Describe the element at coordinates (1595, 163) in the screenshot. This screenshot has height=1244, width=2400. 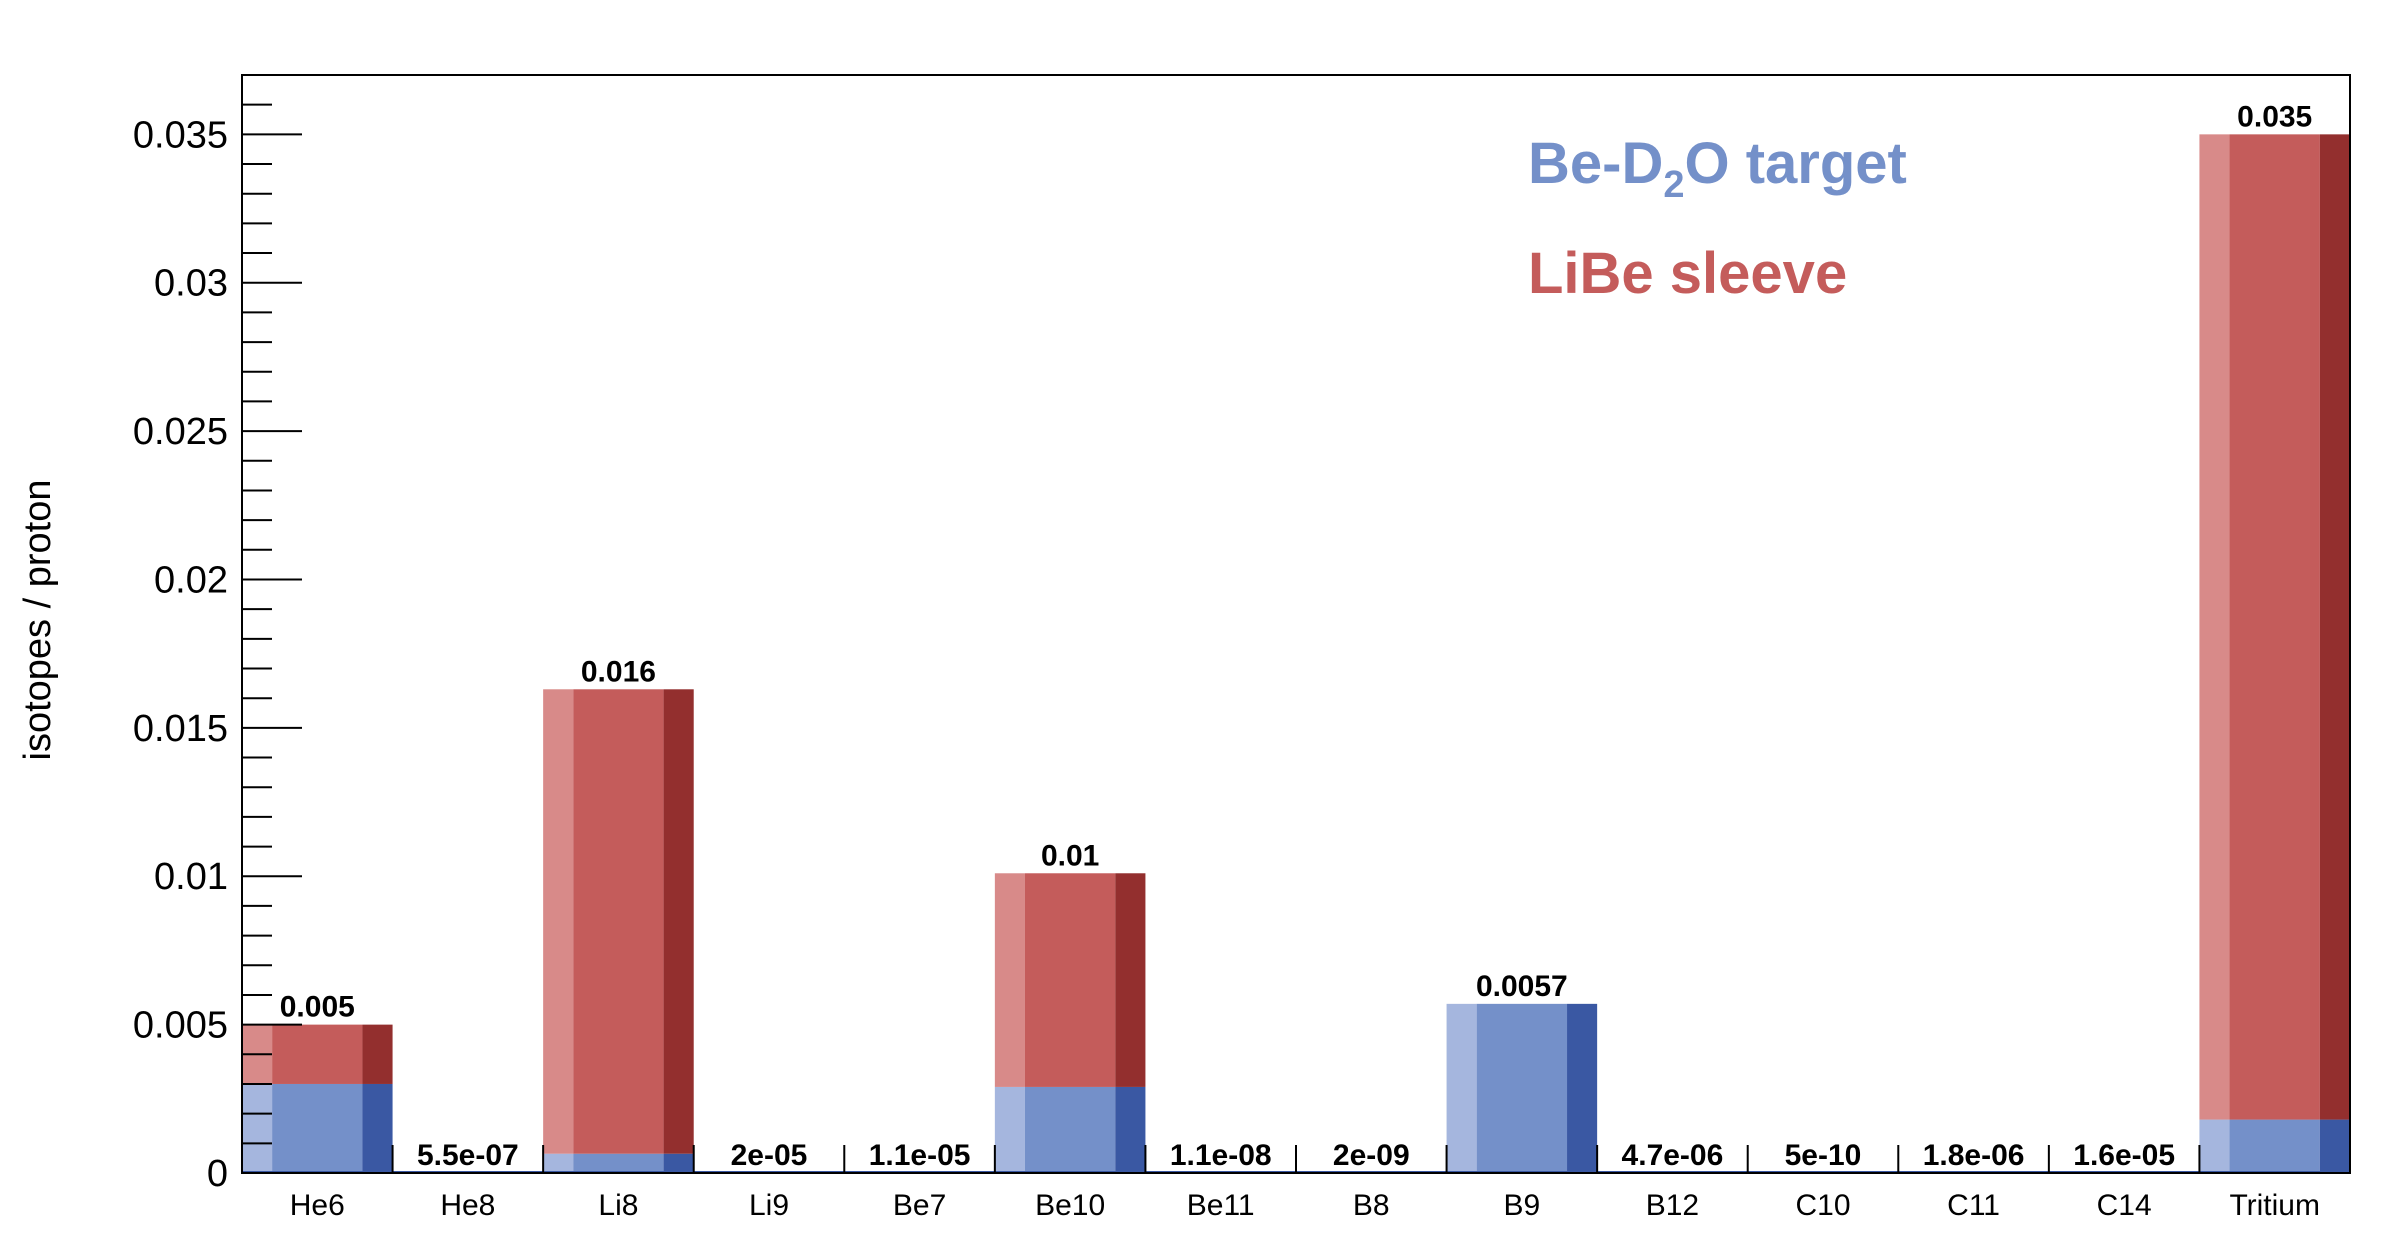
I see `legend-entry-be-d2o-part: Be-D` at that location.